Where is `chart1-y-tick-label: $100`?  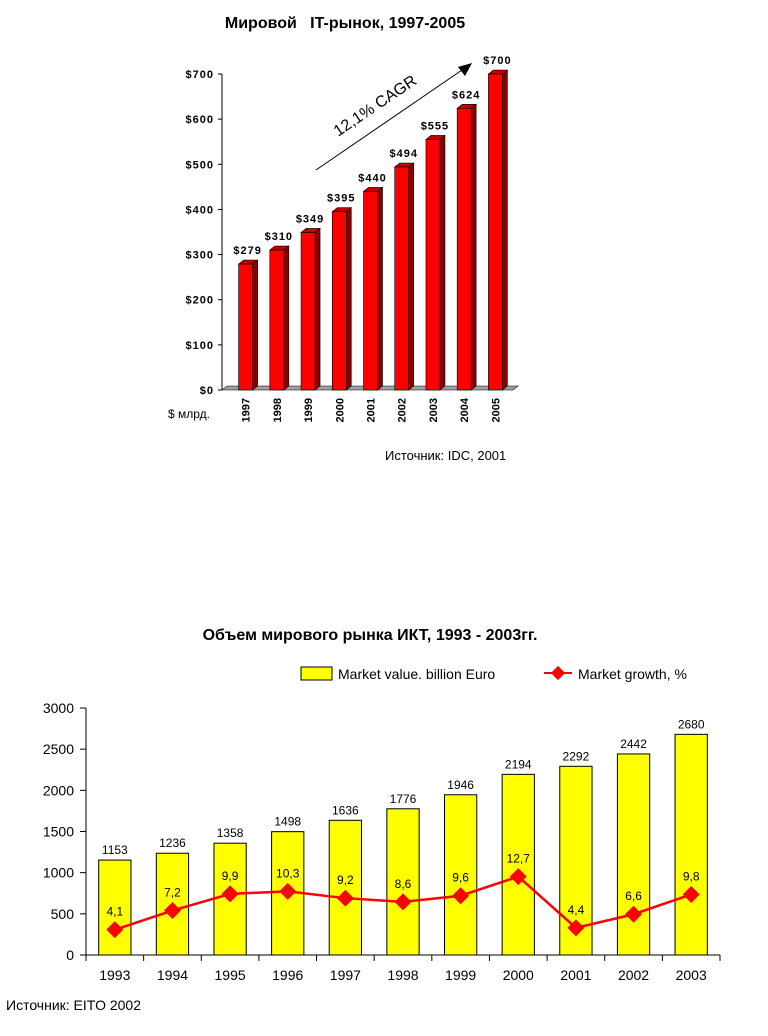
chart1-y-tick-label: $100 is located at coordinates (200, 346).